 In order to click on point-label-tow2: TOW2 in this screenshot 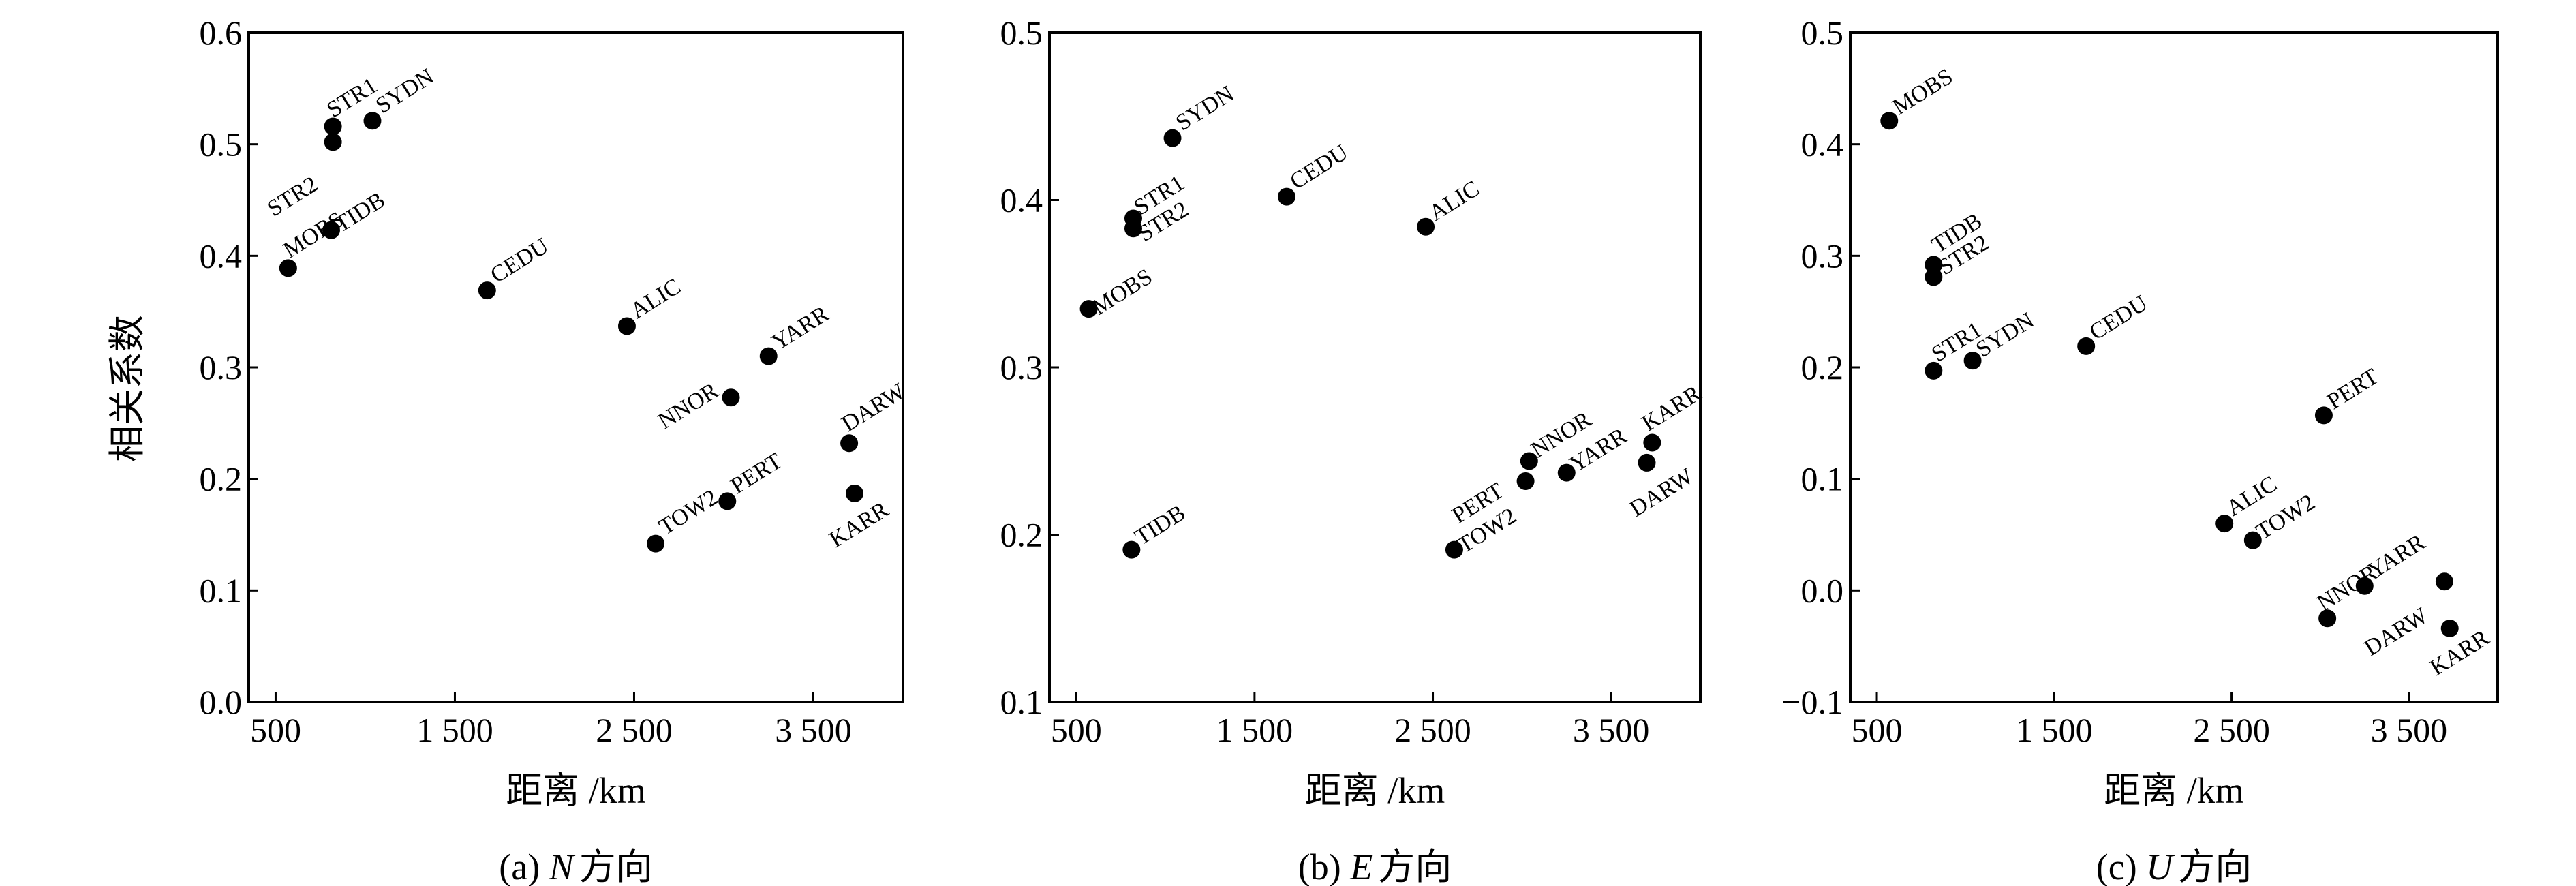, I will do `click(688, 512)`.